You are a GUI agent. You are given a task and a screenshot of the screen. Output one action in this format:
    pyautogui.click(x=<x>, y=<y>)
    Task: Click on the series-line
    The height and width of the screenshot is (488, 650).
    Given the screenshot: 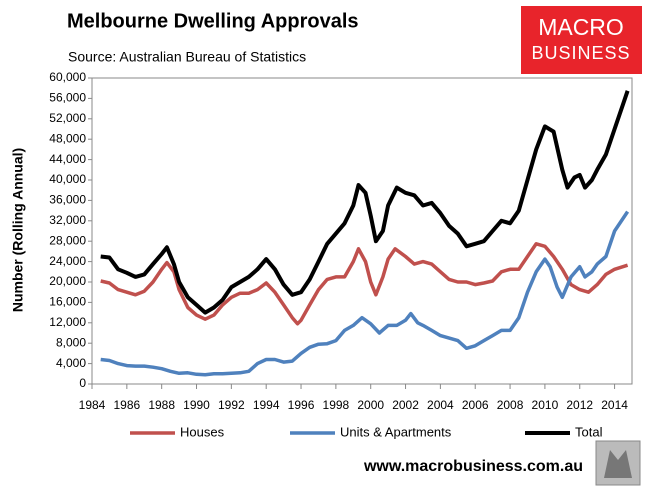 What is the action you would take?
    pyautogui.click(x=364, y=284)
    